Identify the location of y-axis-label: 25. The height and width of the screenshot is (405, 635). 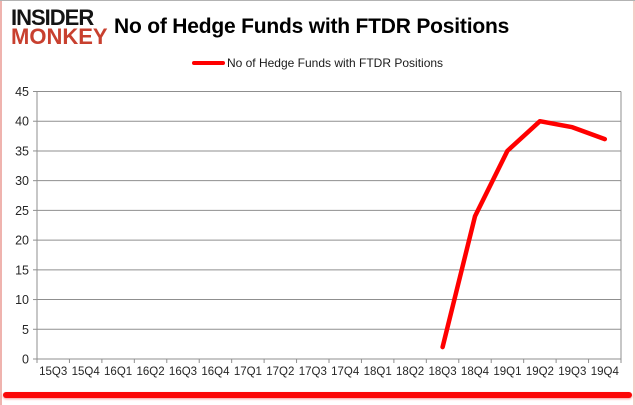
(22, 211).